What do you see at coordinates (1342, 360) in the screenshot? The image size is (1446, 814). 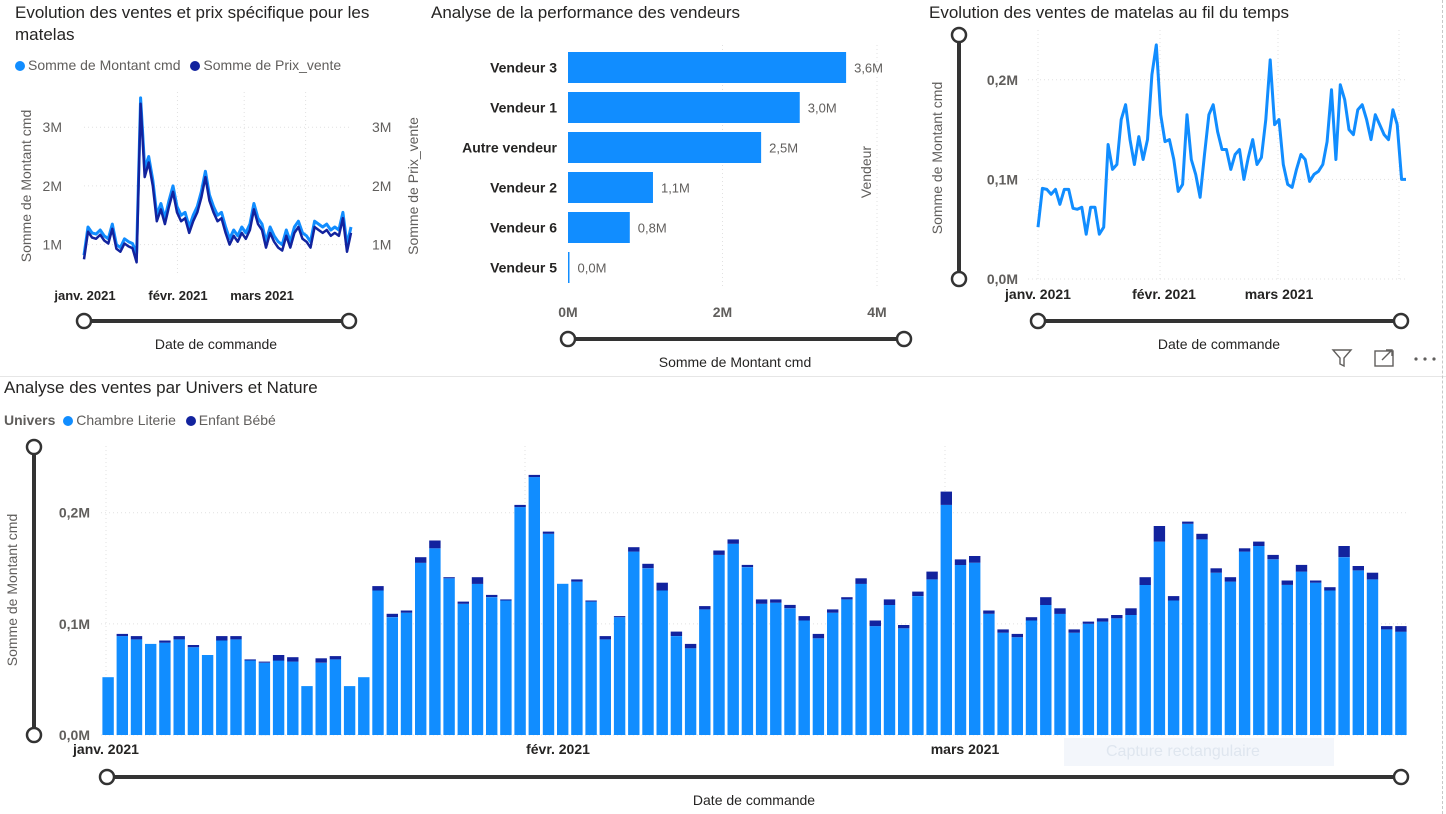 I see `filter-icon` at bounding box center [1342, 360].